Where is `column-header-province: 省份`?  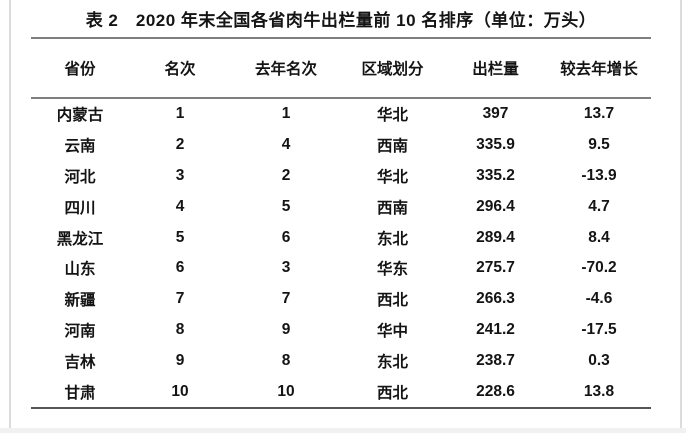
column-header-province: 省份 is located at coordinates (80, 69).